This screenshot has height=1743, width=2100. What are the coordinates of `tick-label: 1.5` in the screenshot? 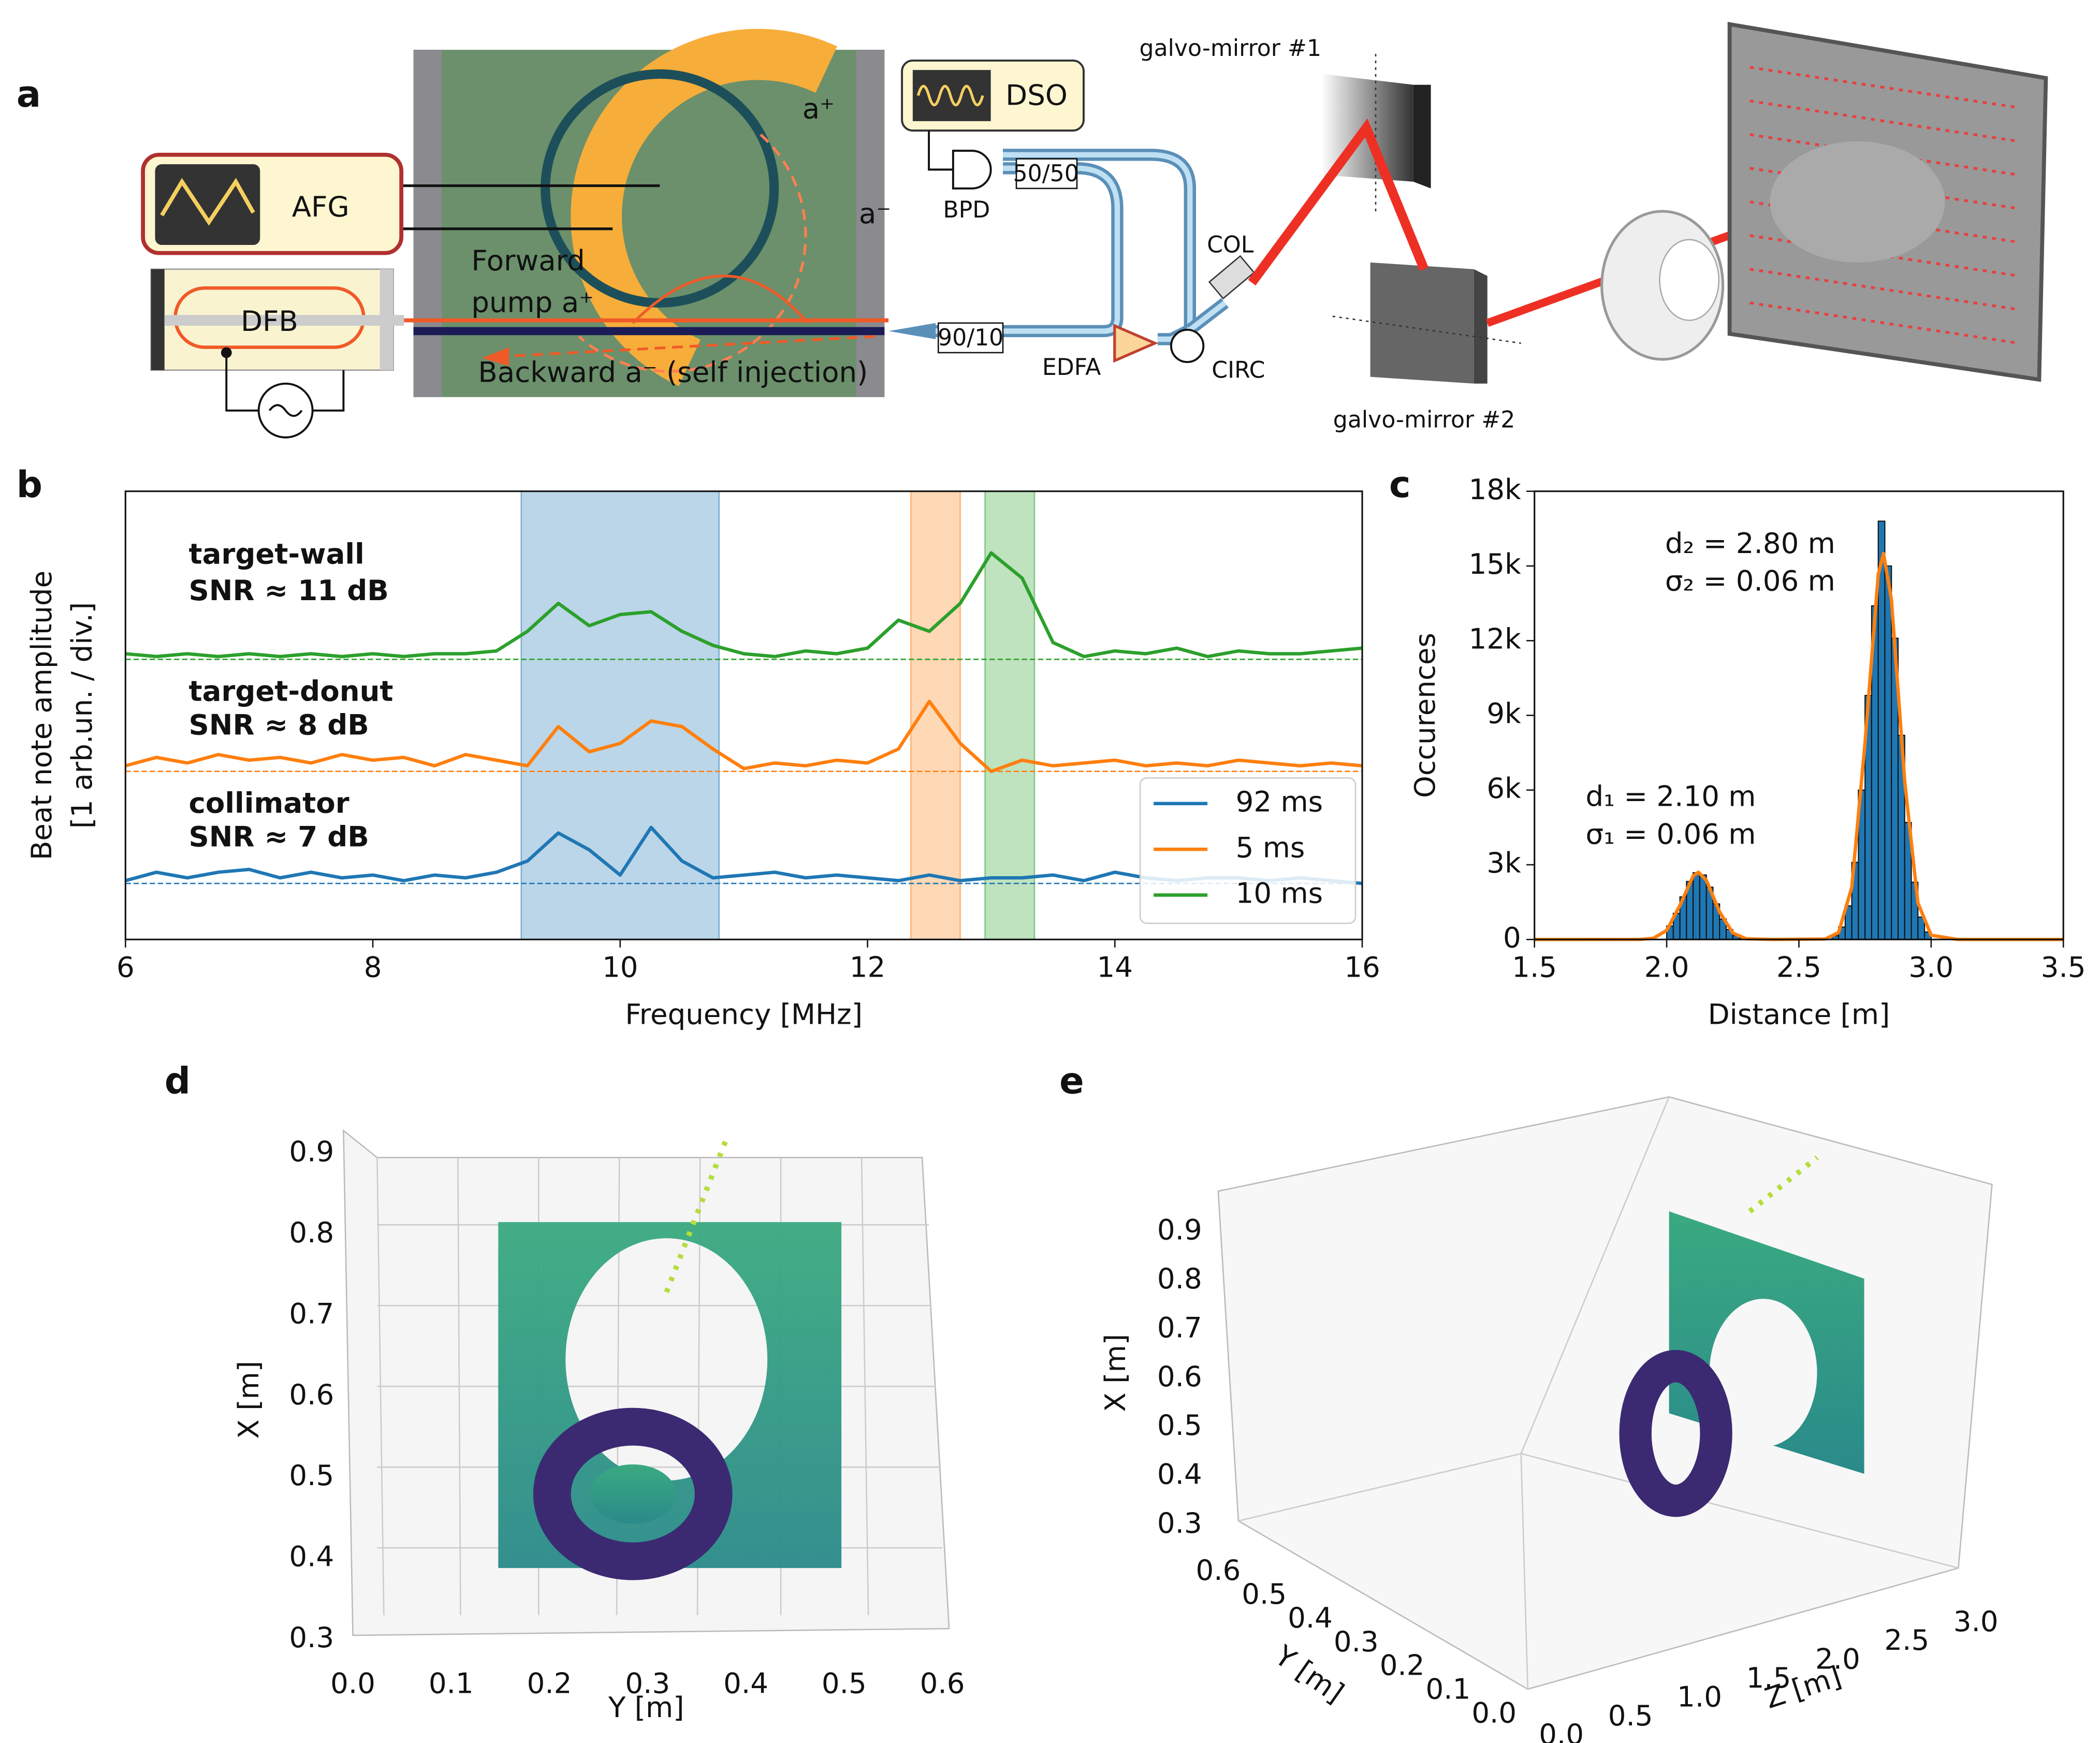 It's located at (1768, 1677).